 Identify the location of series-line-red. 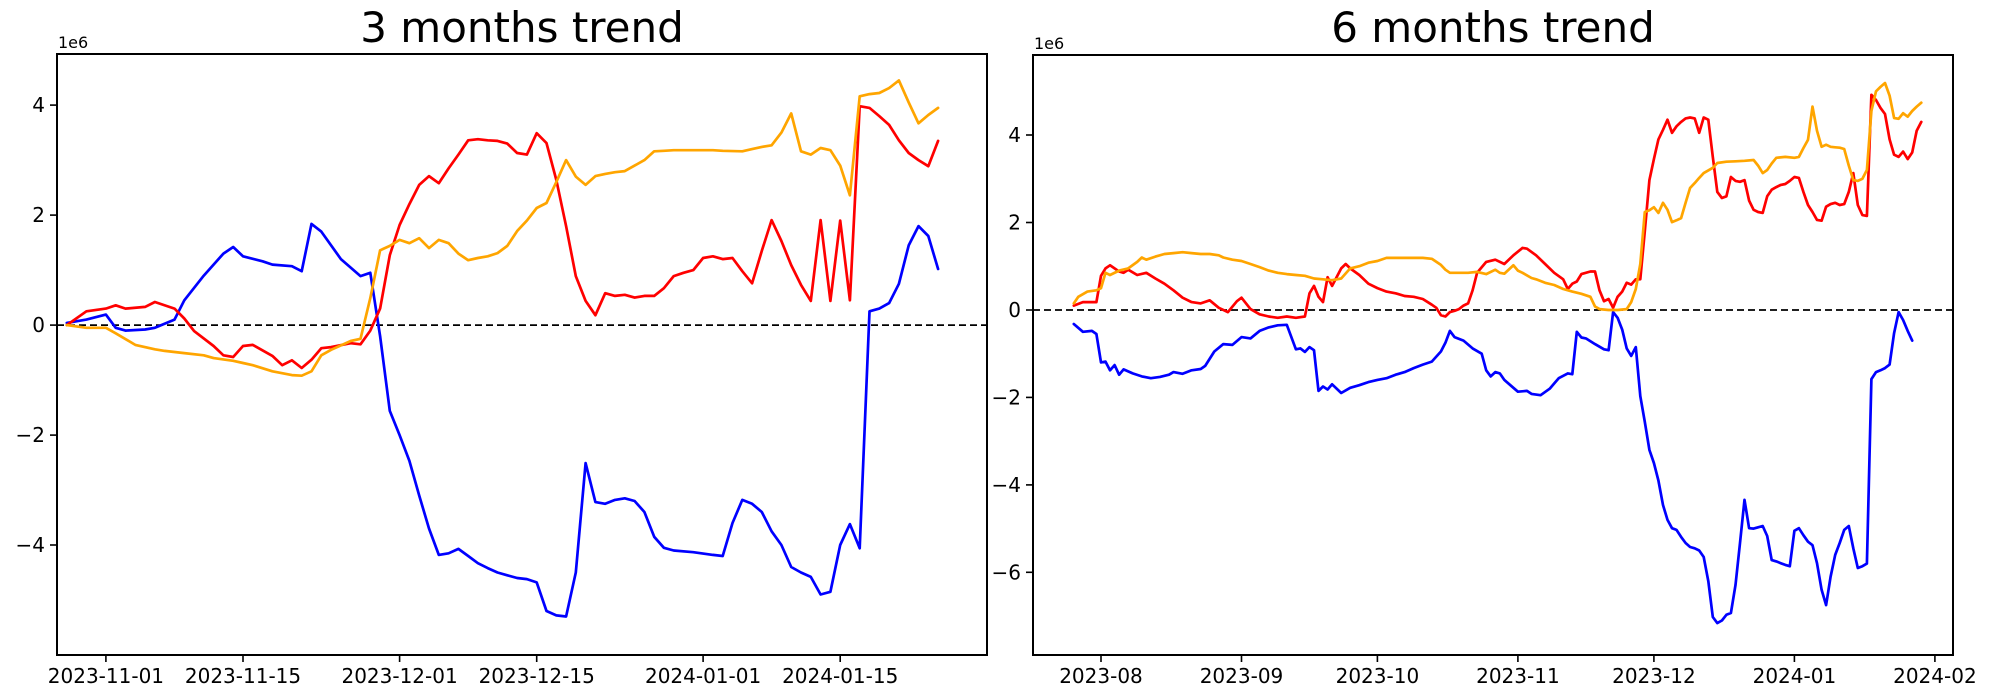
(1497, 206).